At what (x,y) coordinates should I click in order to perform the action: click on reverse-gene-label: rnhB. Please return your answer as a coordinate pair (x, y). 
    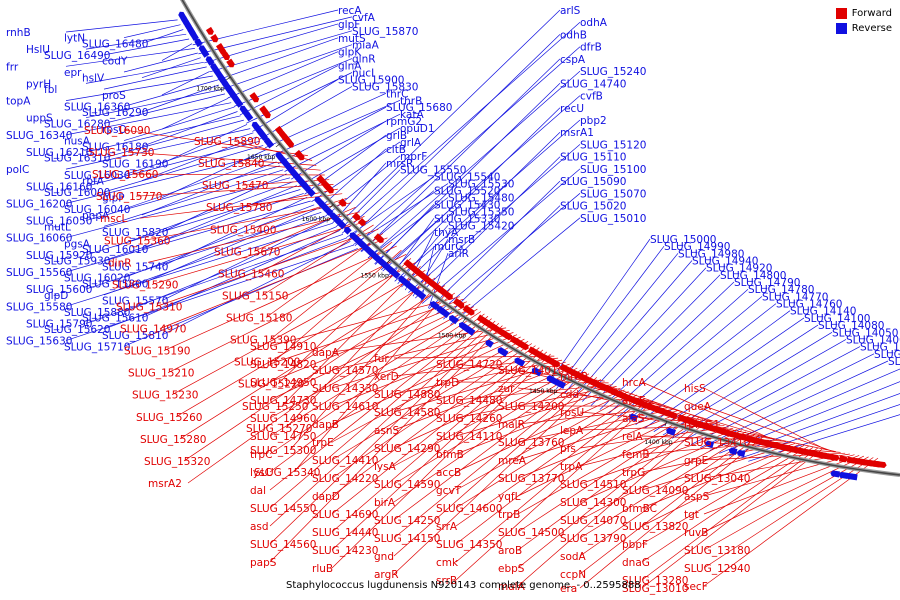
    Looking at the image, I should click on (18, 33).